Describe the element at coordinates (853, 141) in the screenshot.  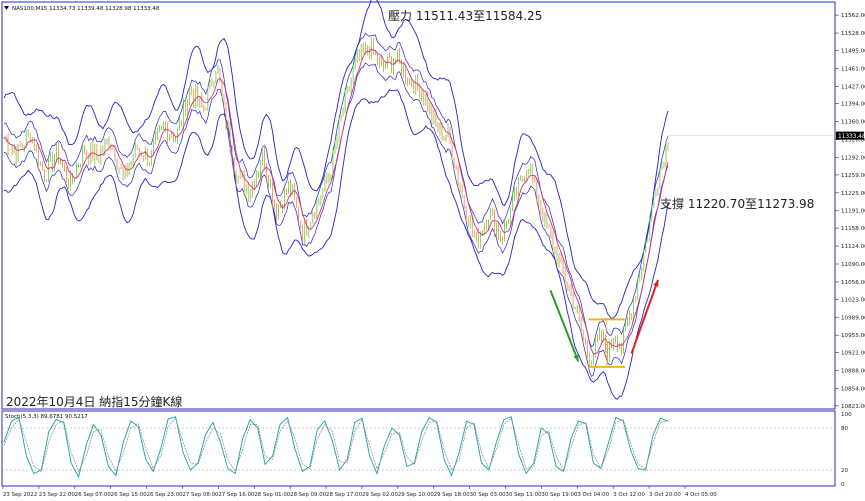
I see `price-tick-label: 11326.00` at that location.